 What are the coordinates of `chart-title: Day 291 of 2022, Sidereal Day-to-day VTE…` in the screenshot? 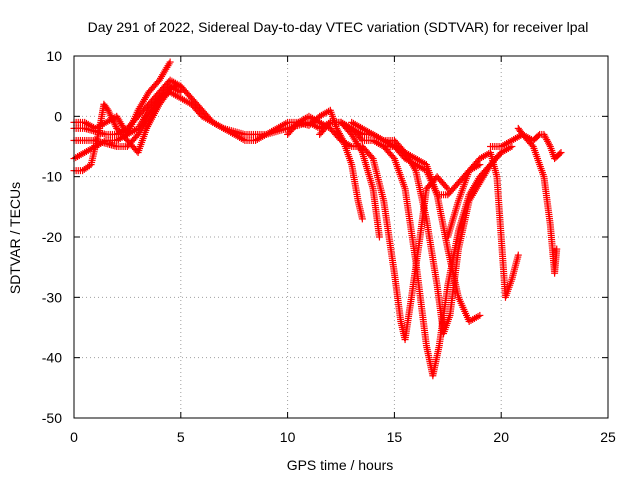 It's located at (338, 27).